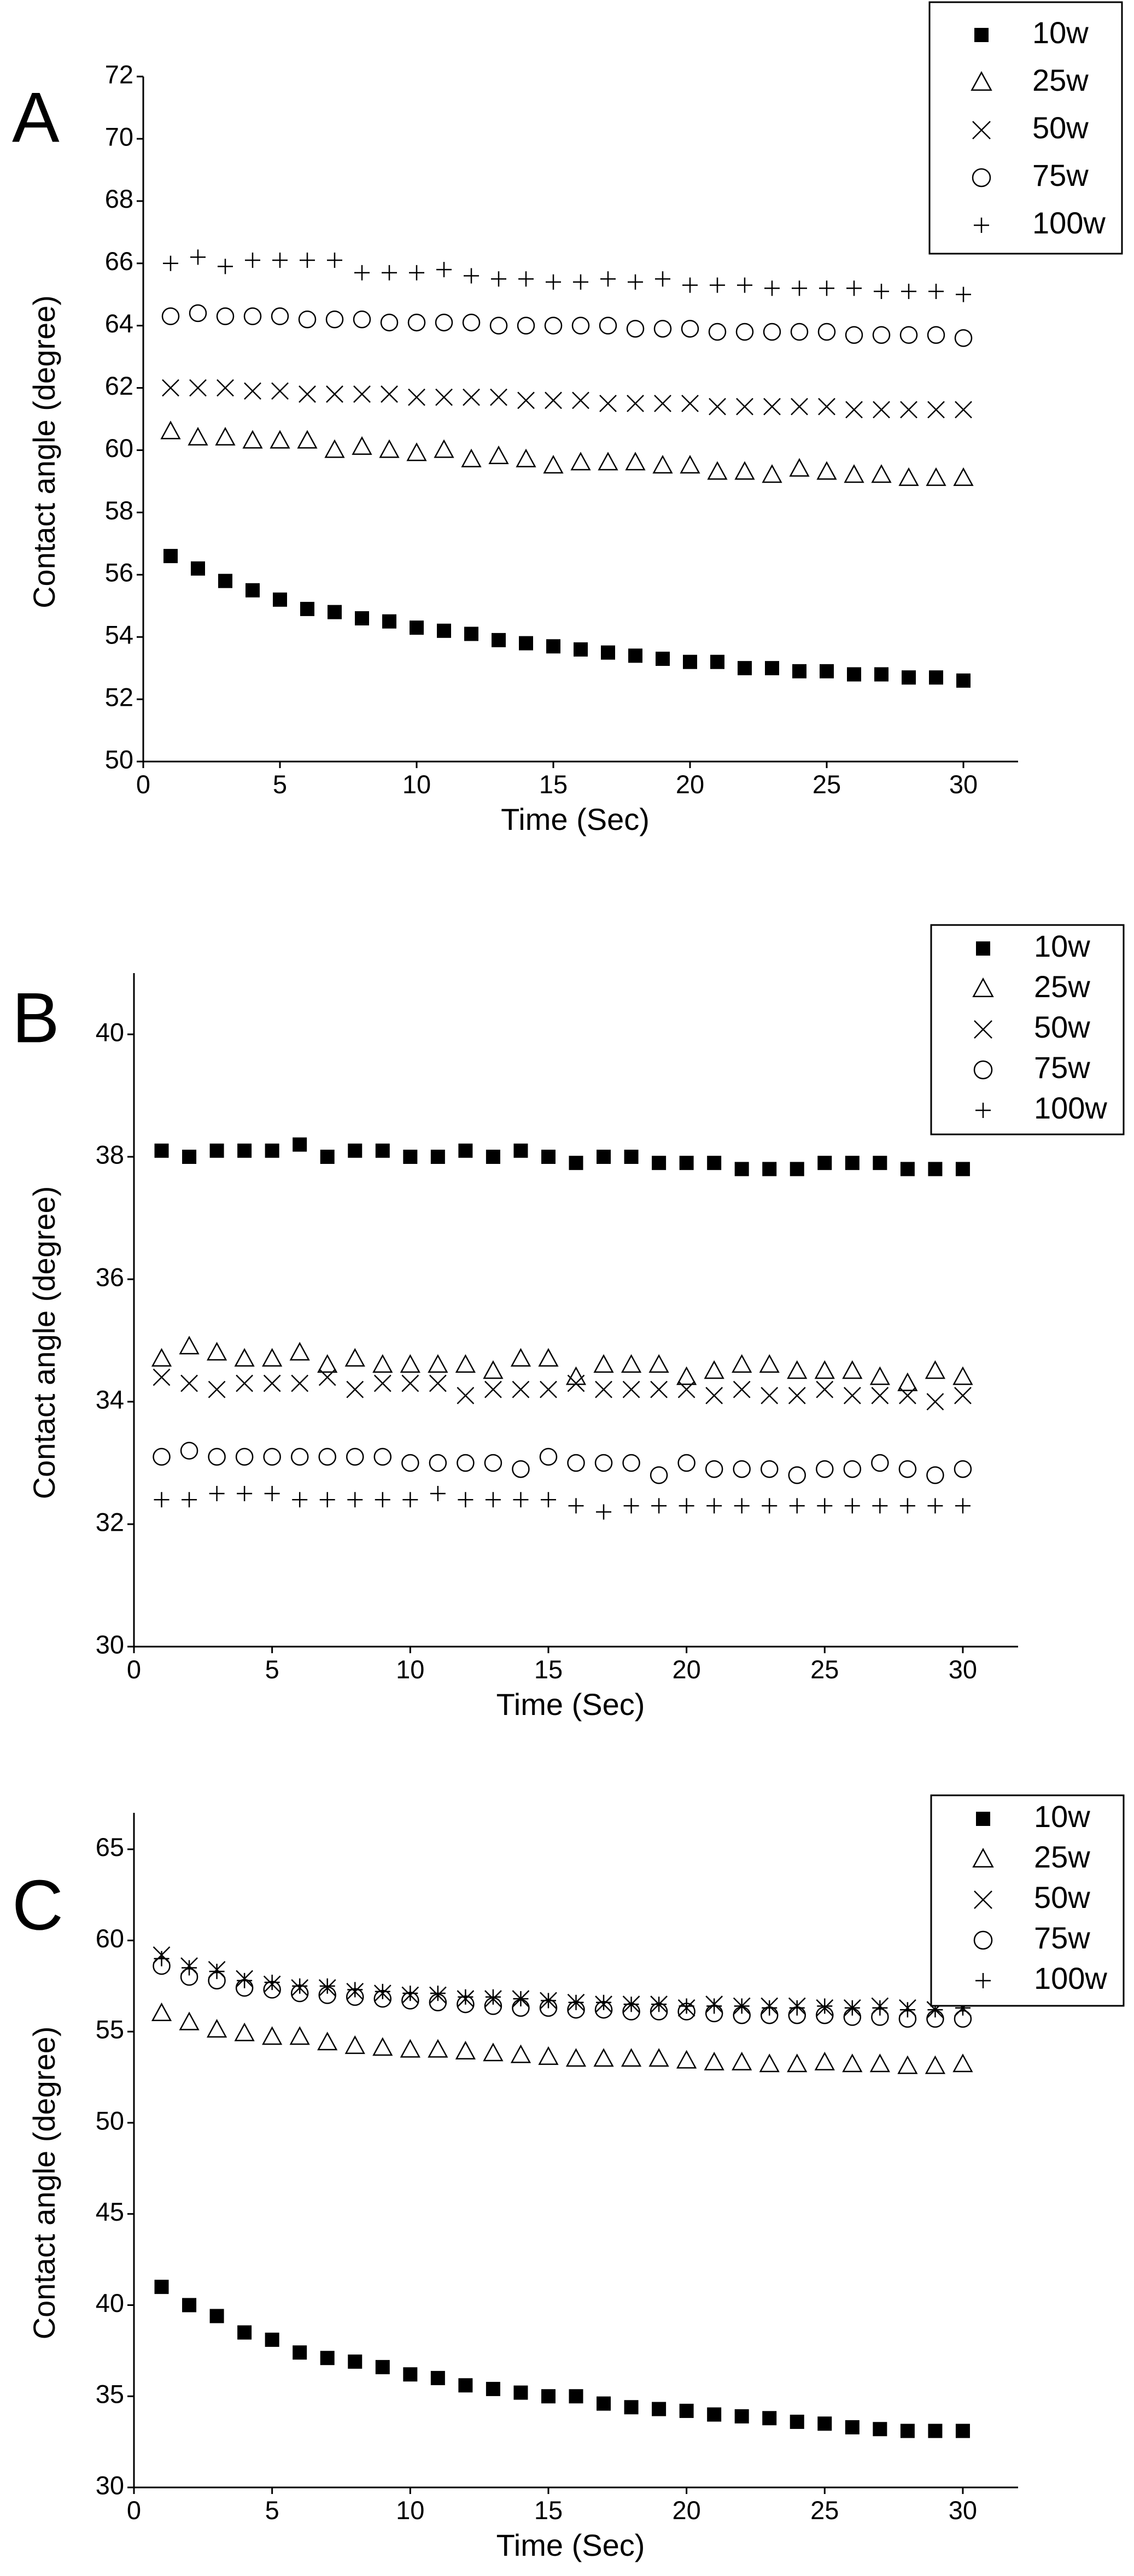 This screenshot has height=2576, width=1134. What do you see at coordinates (119, 511) in the screenshot?
I see `y-tick-label: 58` at bounding box center [119, 511].